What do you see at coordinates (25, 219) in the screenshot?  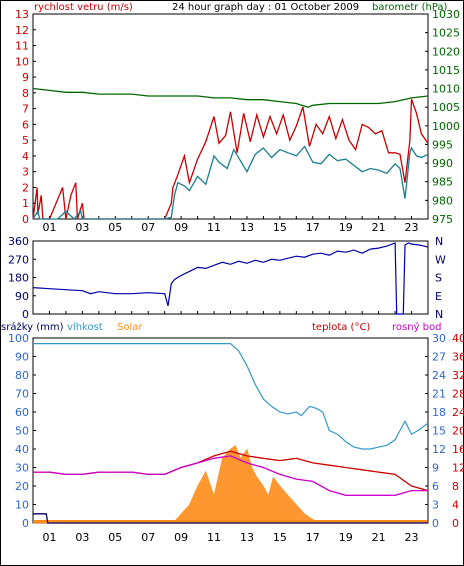 I see `wind-tick-label: 0` at bounding box center [25, 219].